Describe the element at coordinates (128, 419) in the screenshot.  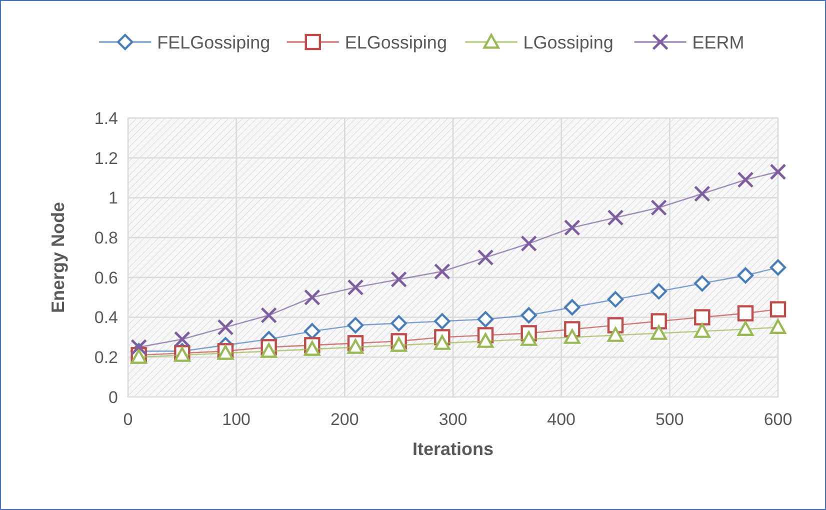
I see `x-tick-label: 0` at that location.